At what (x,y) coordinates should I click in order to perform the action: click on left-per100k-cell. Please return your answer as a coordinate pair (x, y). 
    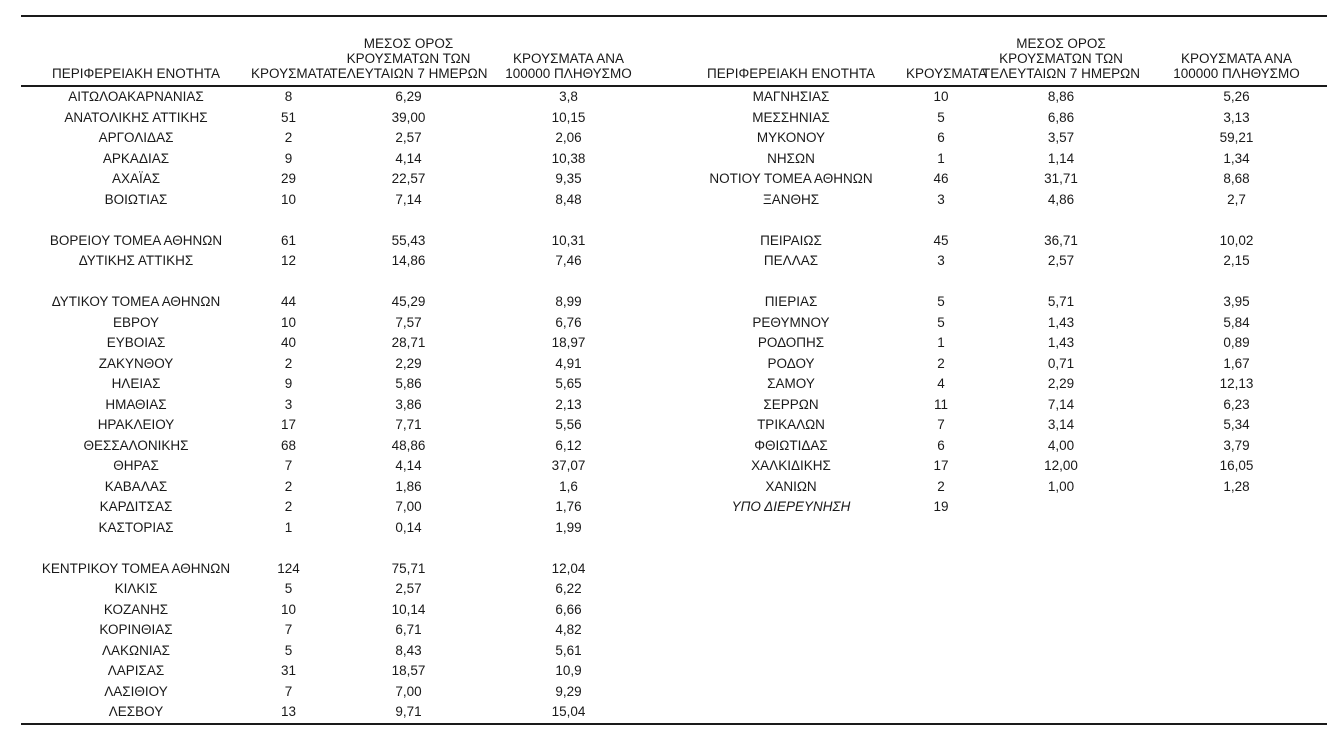
    Looking at the image, I should click on (568, 548).